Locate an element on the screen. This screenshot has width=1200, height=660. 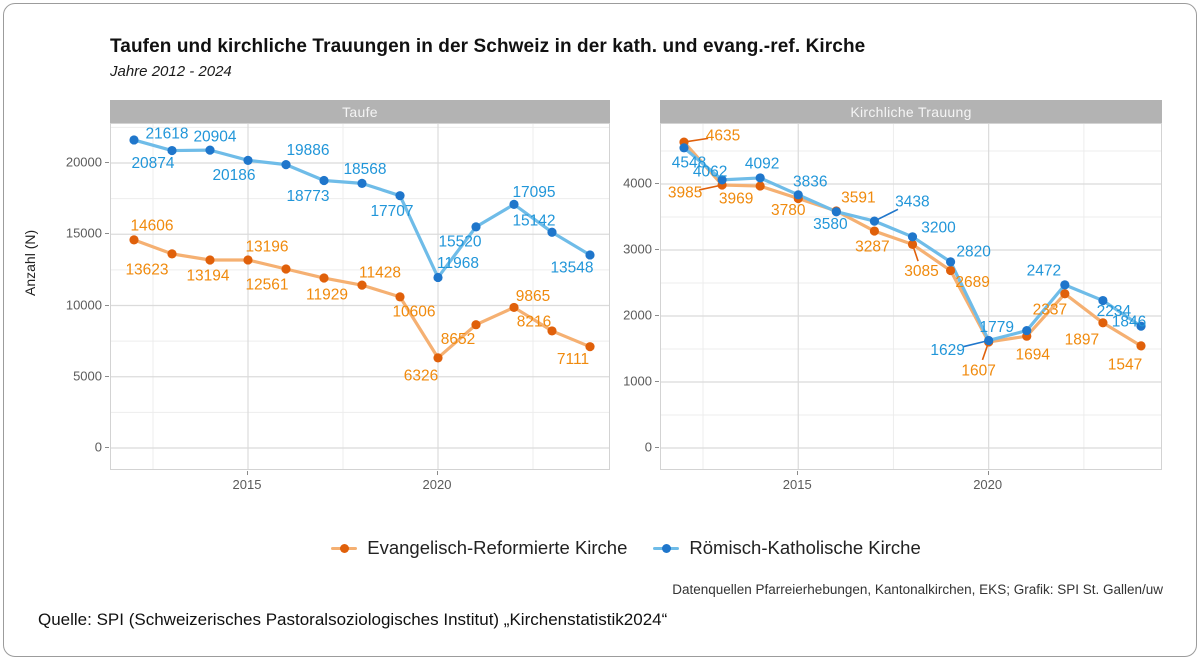
data-label-orange: 3085 is located at coordinates (921, 271).